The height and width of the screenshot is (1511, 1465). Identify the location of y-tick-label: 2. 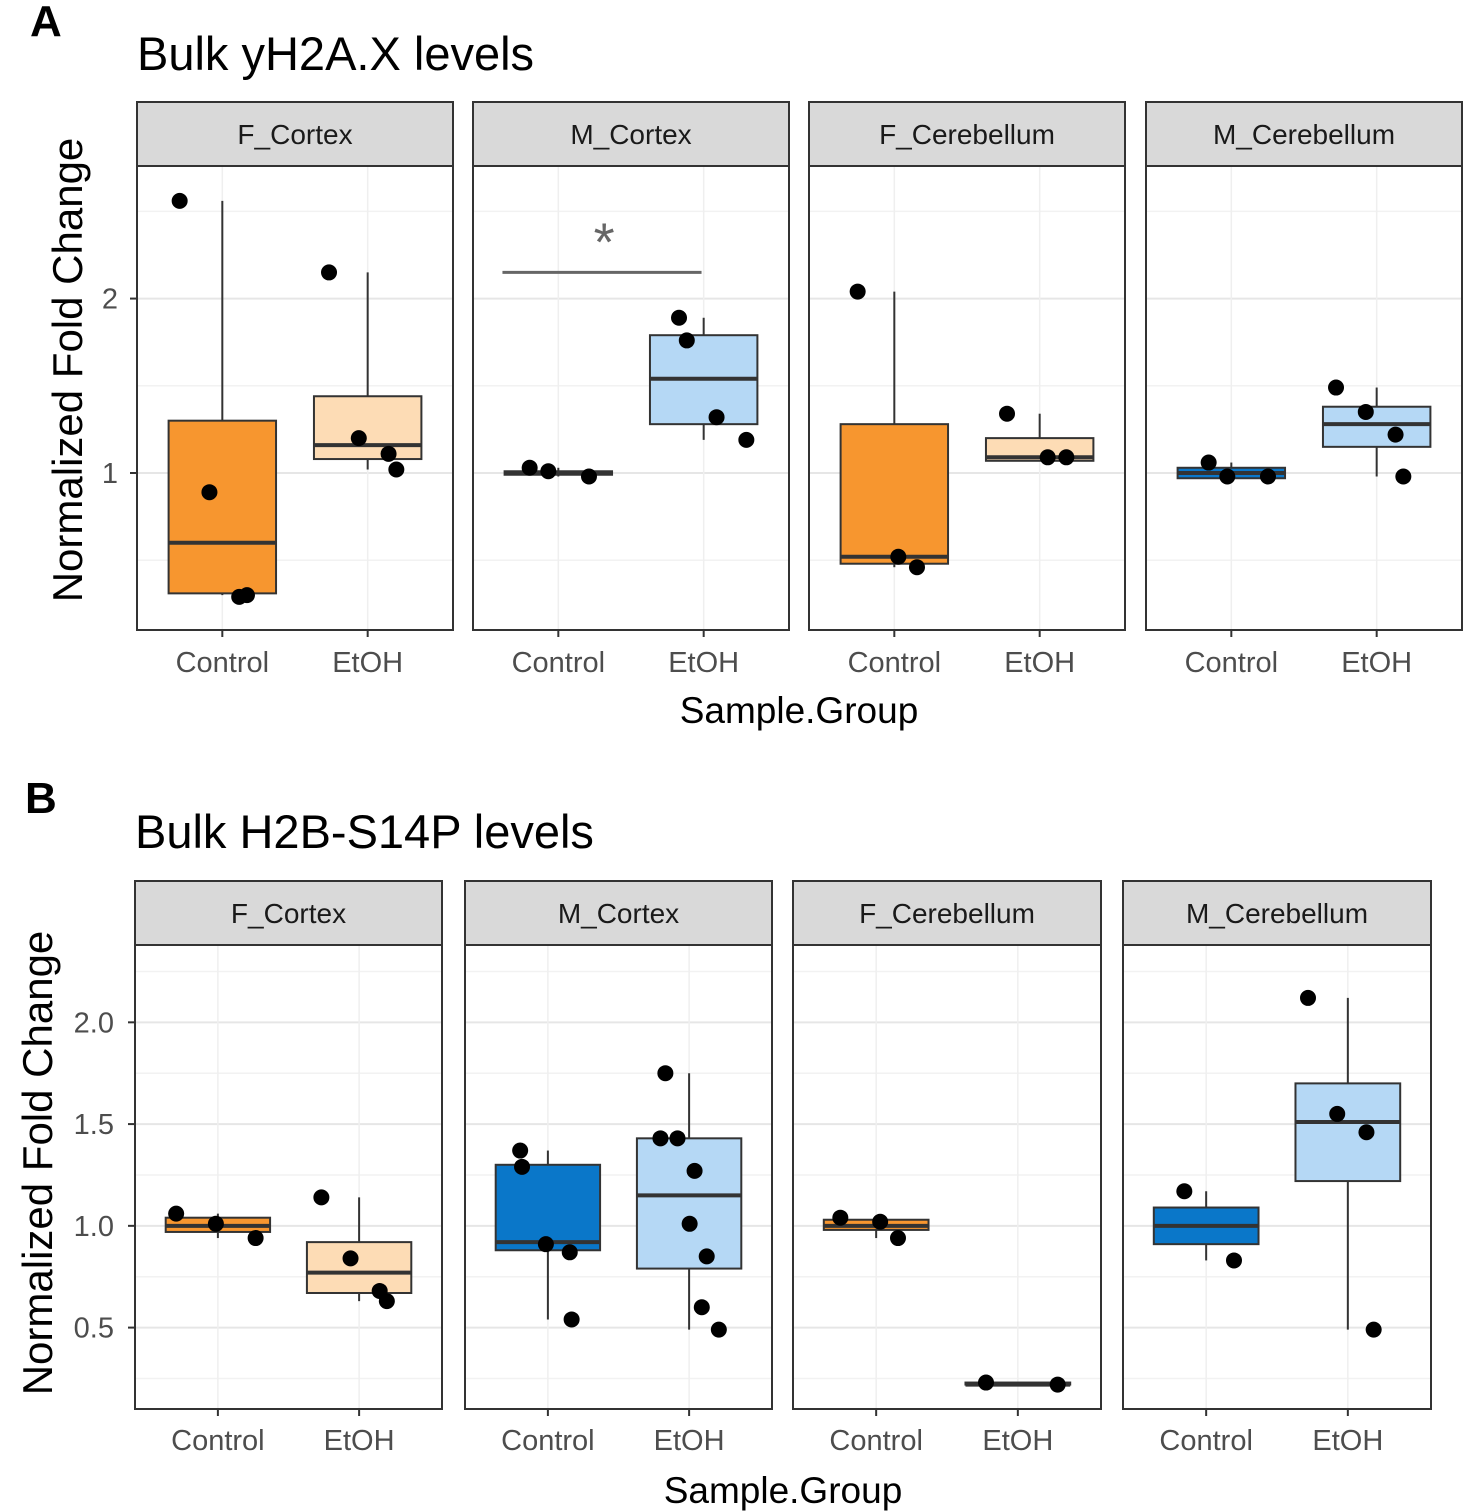
(110, 300).